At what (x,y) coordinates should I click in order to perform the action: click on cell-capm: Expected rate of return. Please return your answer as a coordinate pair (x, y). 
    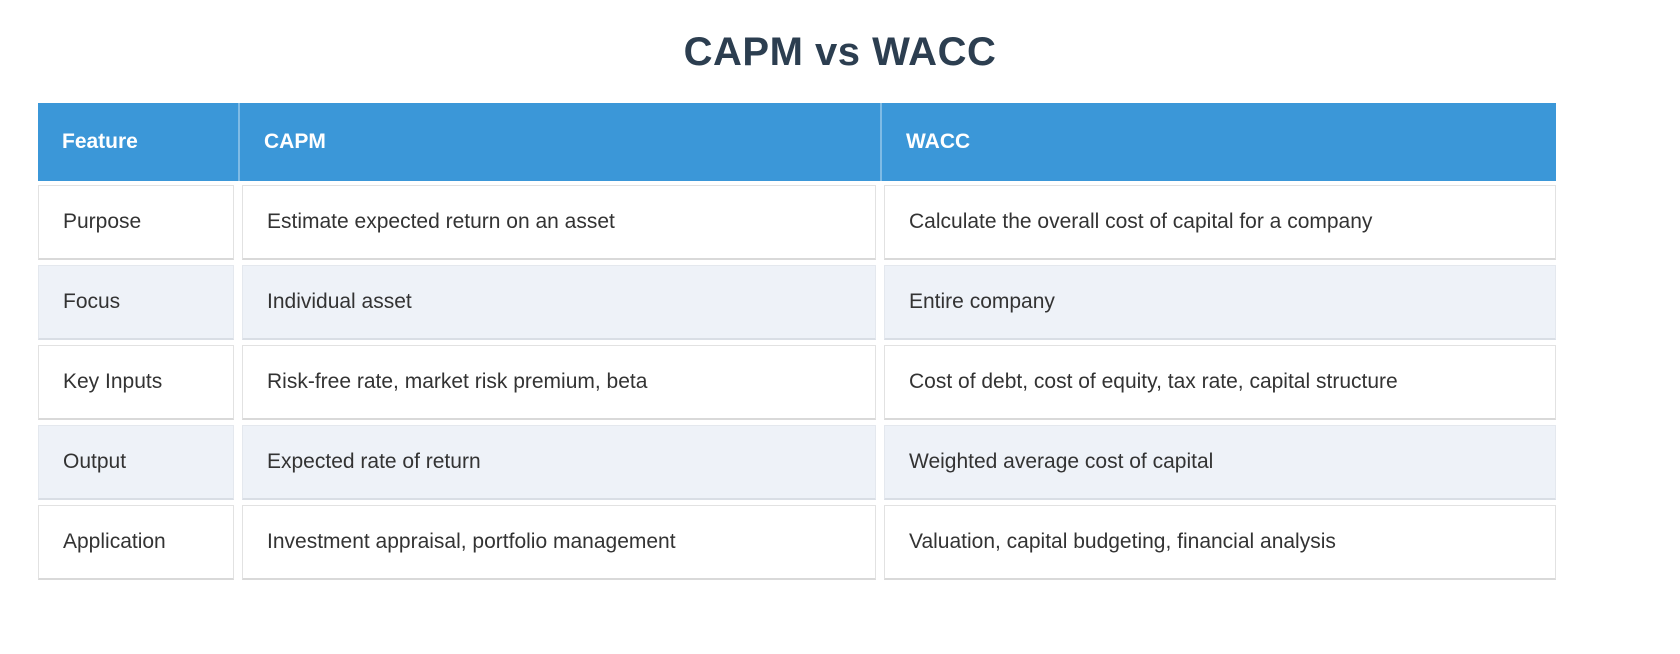
    Looking at the image, I should click on (559, 462).